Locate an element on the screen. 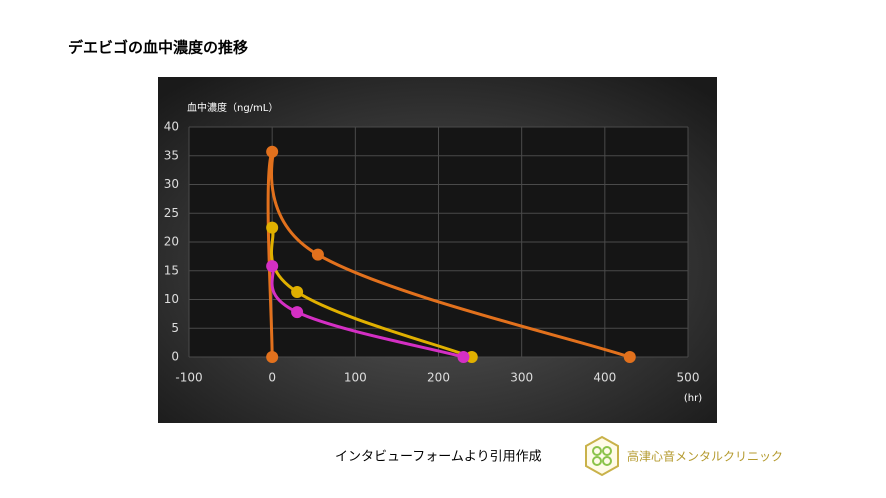 Image resolution: width=886 pixels, height=498 pixels. y-tick-label: 10 is located at coordinates (171, 299).